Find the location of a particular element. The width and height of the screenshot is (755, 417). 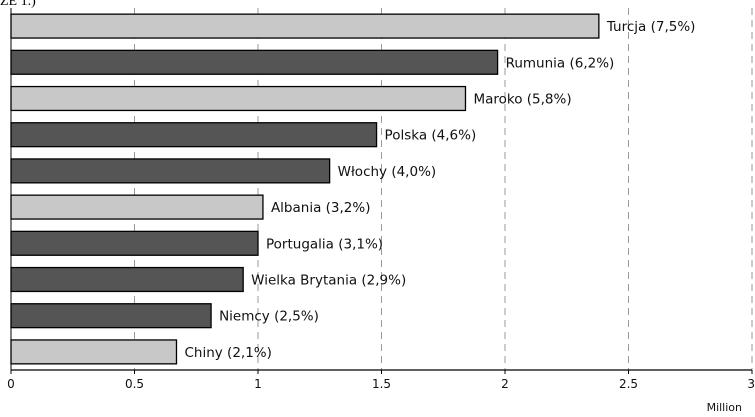

bar-label-7: Wielka Brytania (2,9%) is located at coordinates (328, 281).